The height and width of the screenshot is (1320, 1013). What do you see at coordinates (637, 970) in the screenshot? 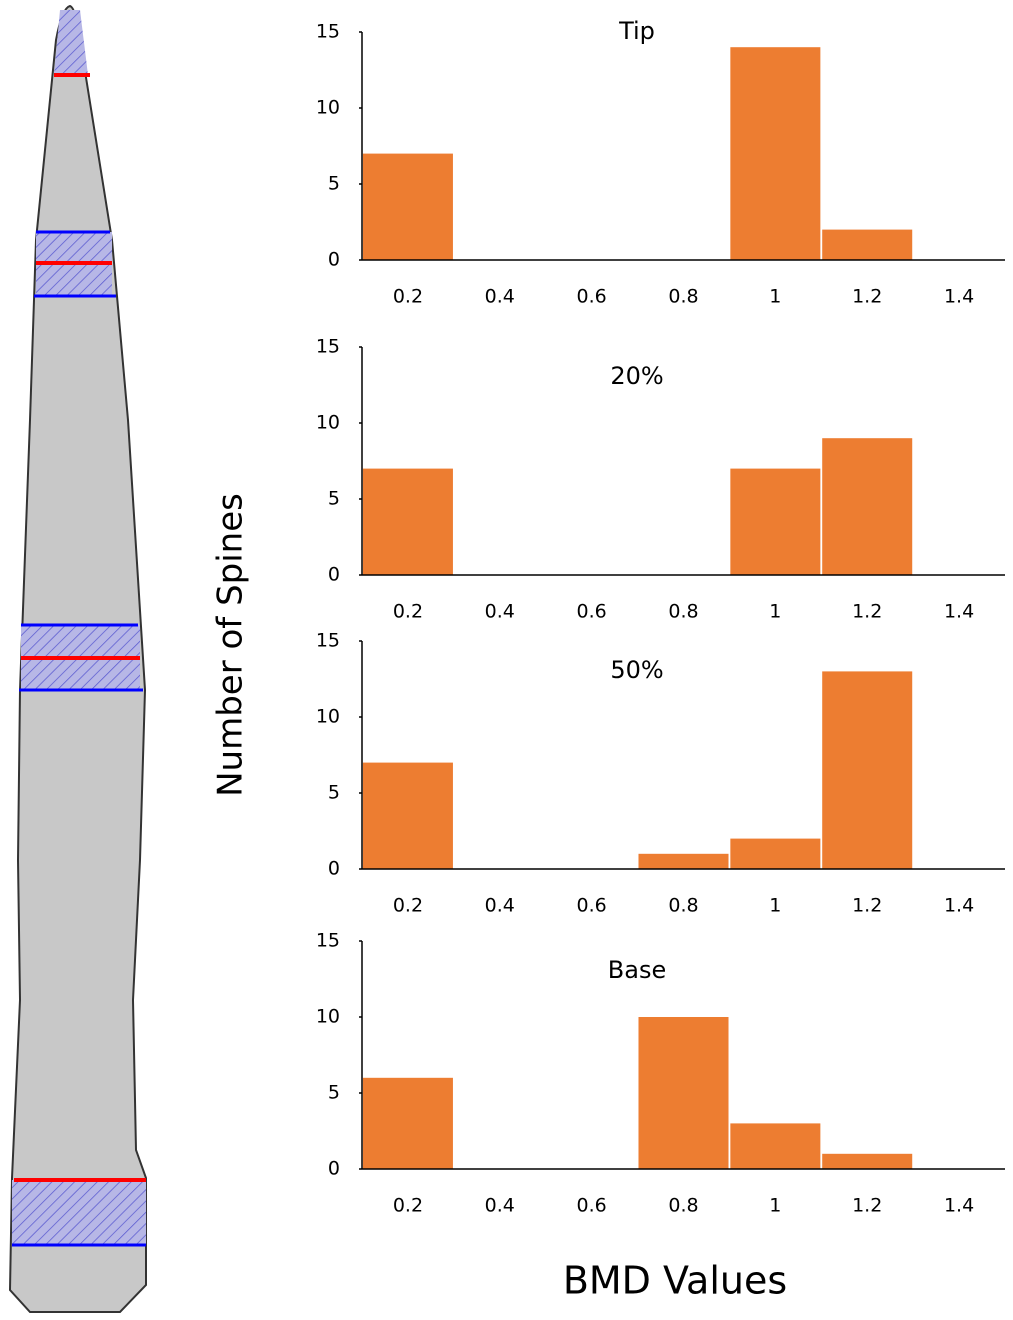
I see `chart-title: Base` at bounding box center [637, 970].